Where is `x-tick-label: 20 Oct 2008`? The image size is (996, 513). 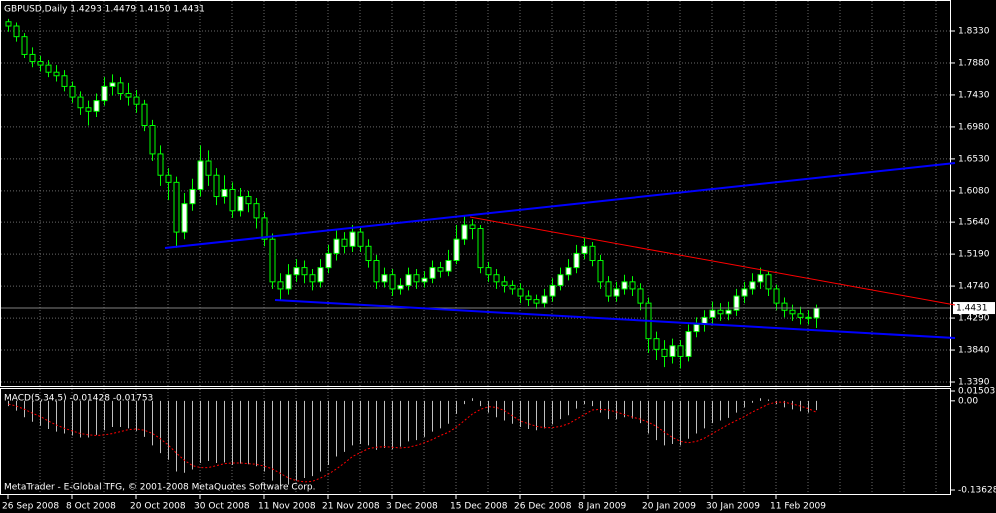 x-tick-label: 20 Oct 2008 is located at coordinates (158, 507).